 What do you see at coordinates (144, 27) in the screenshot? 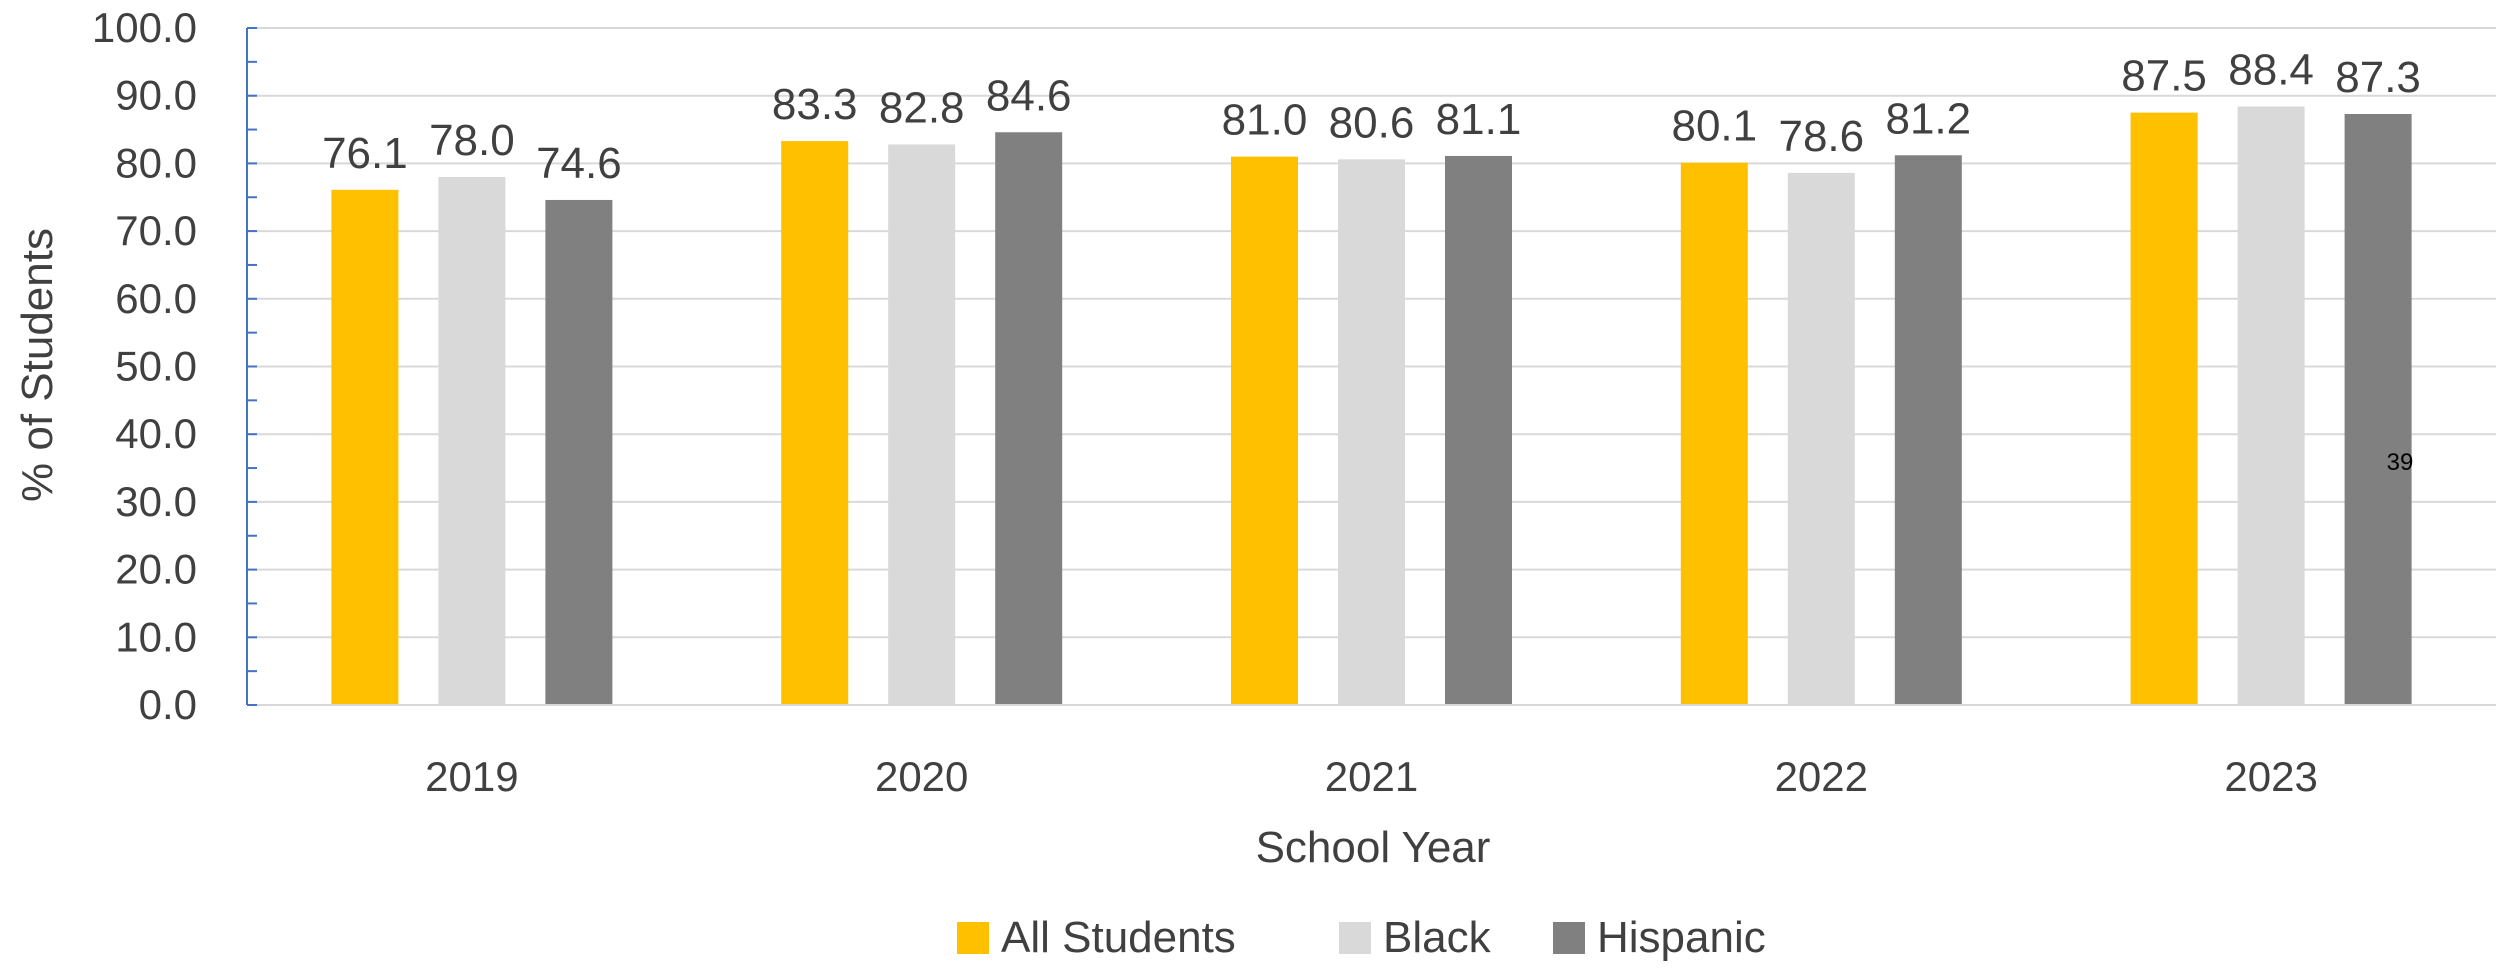
I see `y-tick-label: 100.0` at bounding box center [144, 27].